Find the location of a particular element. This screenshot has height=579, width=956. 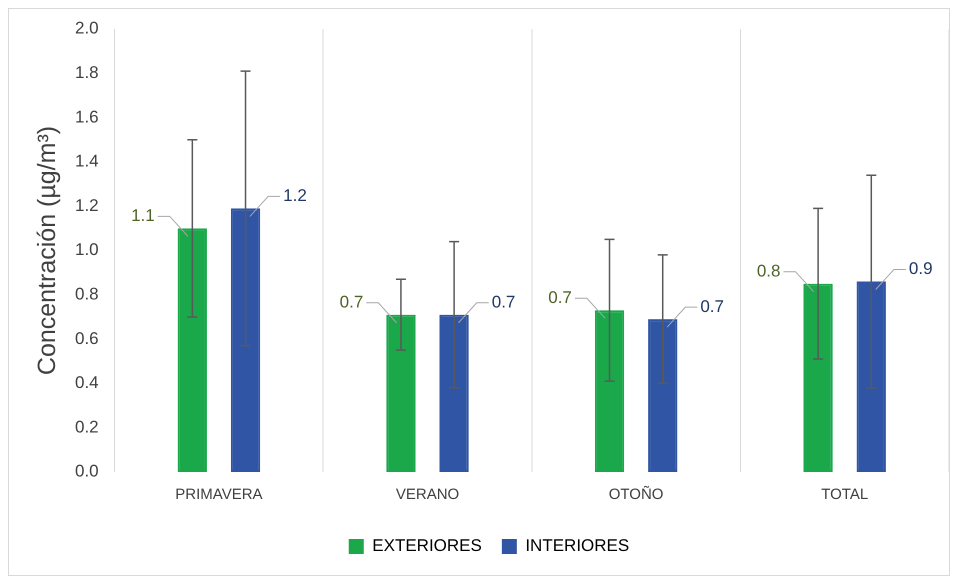

data-label: 0.9 is located at coordinates (920, 268).